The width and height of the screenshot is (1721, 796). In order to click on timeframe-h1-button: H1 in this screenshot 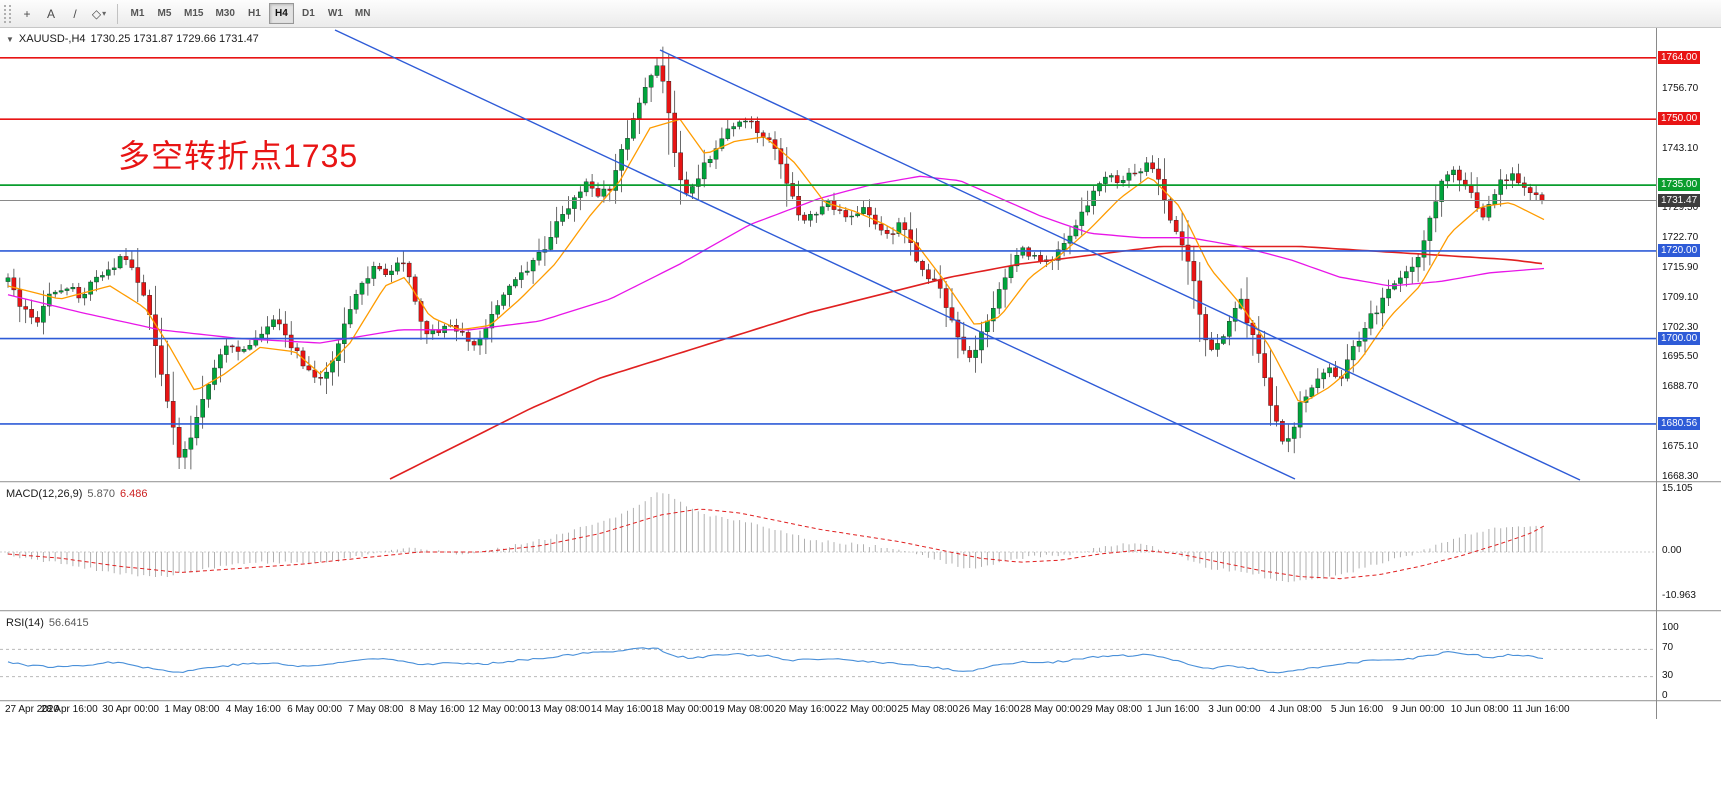, I will do `click(254, 13)`.